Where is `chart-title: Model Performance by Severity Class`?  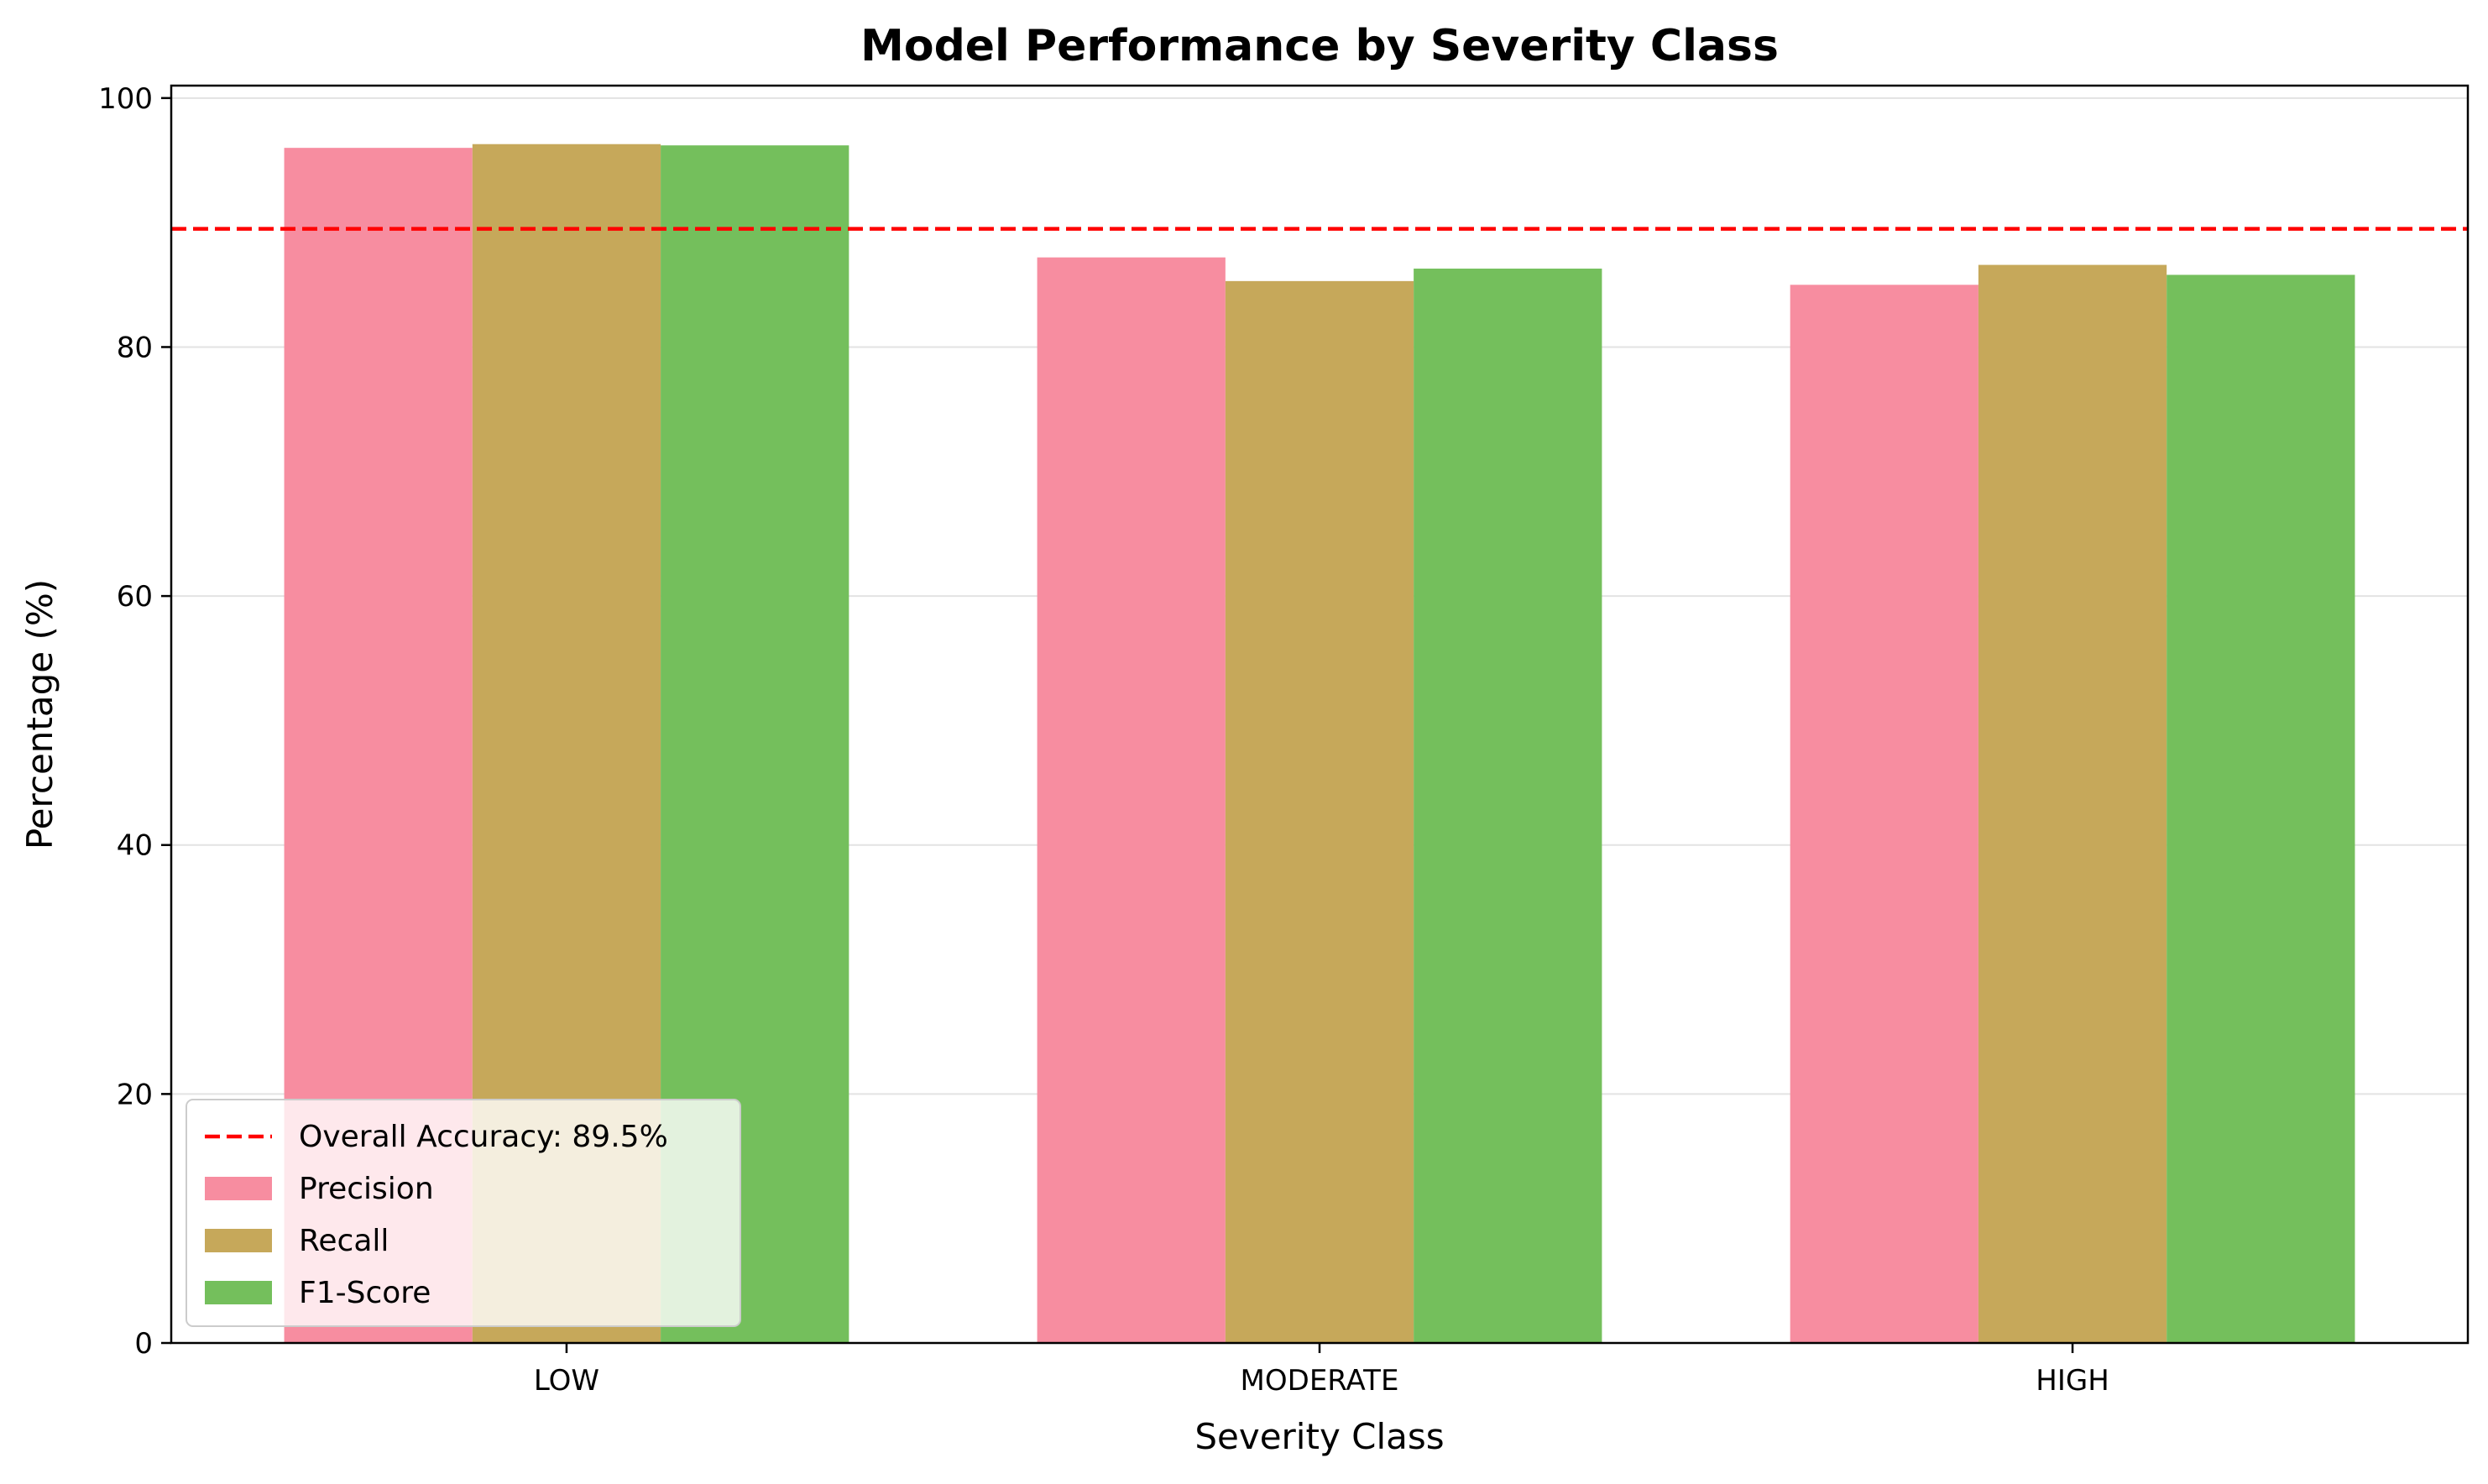 chart-title: Model Performance by Severity Class is located at coordinates (1319, 46).